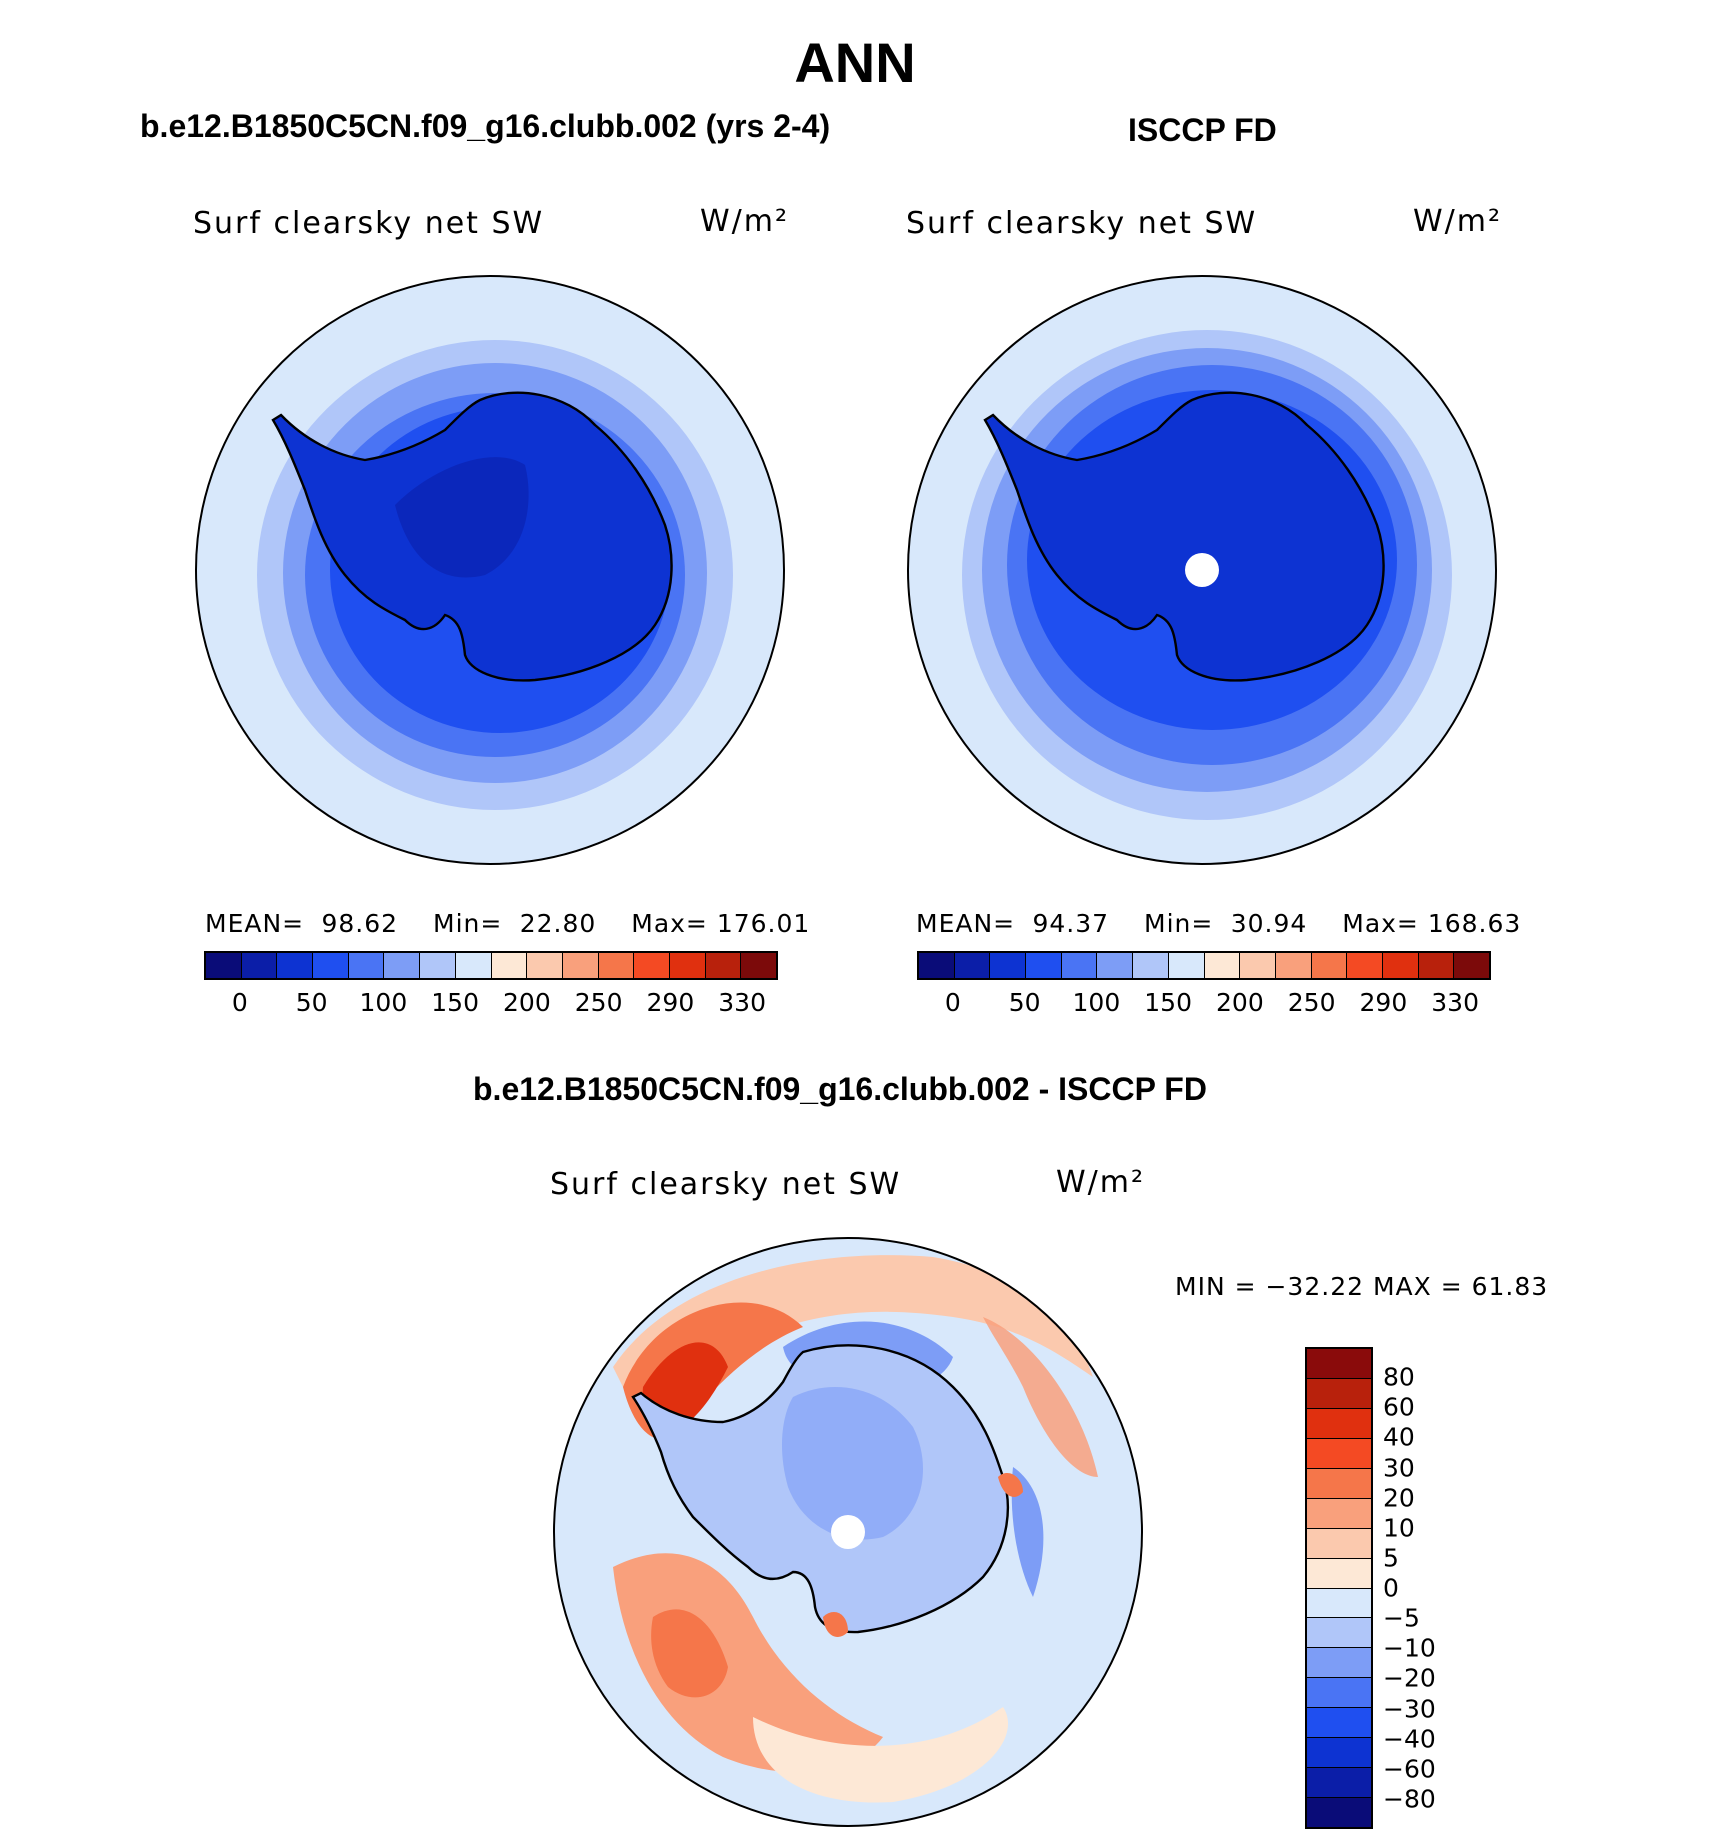  I want to click on model-units-label: W/m², so click(745, 221).